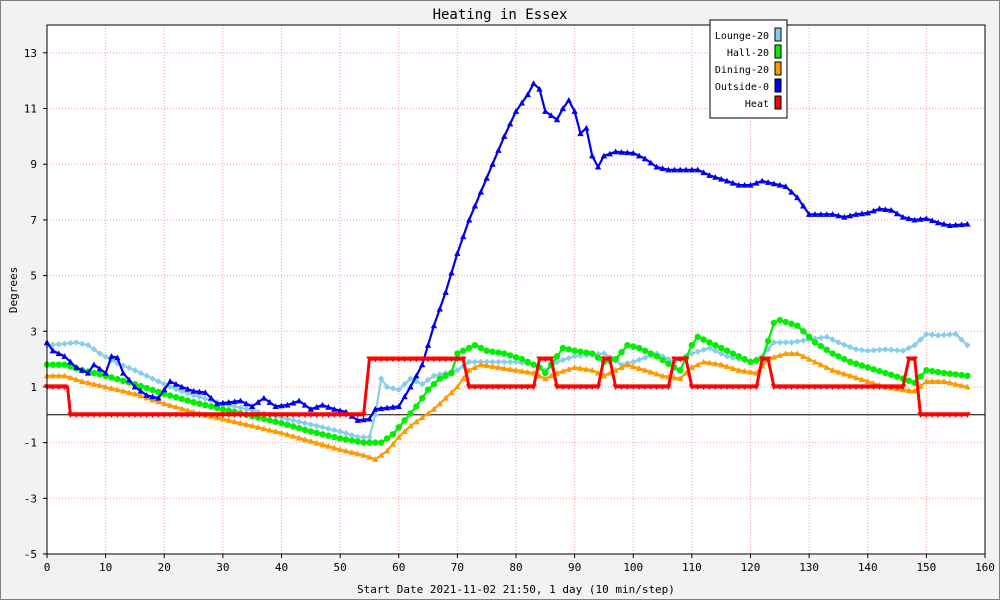 This screenshot has height=600, width=1000. Describe the element at coordinates (500, 15) in the screenshot. I see `chart-title: Heating in Essex` at that location.